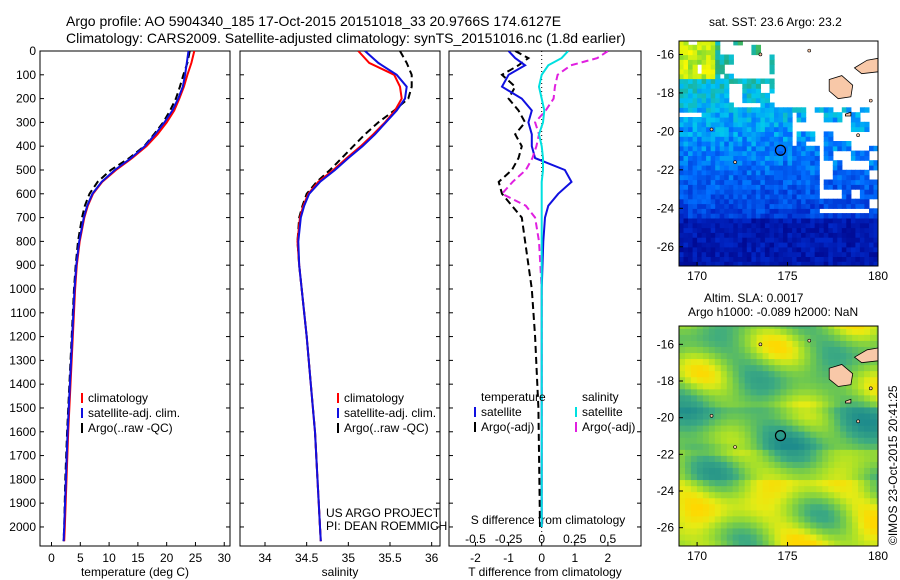  What do you see at coordinates (575, 539) in the screenshot?
I see `s-tick-label: 0.25` at bounding box center [575, 539].